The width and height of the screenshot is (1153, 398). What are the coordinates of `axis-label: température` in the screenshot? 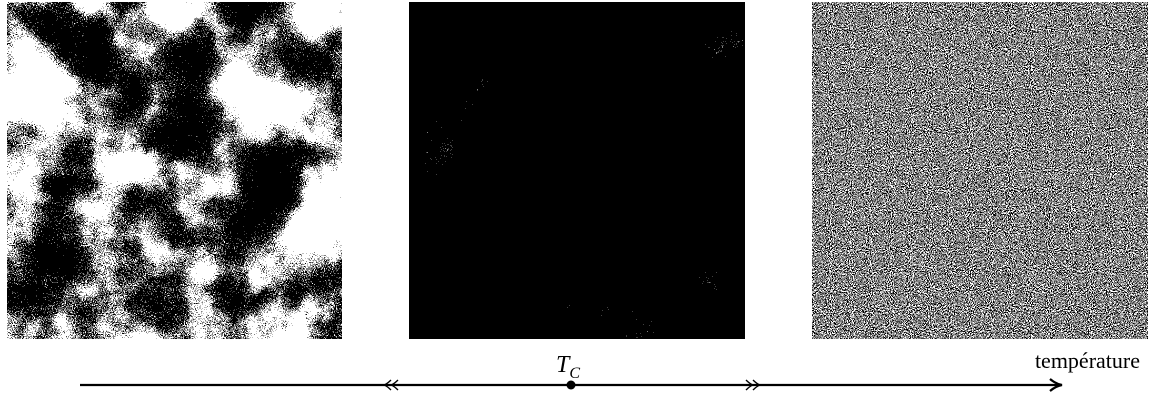 It's located at (1087, 360).